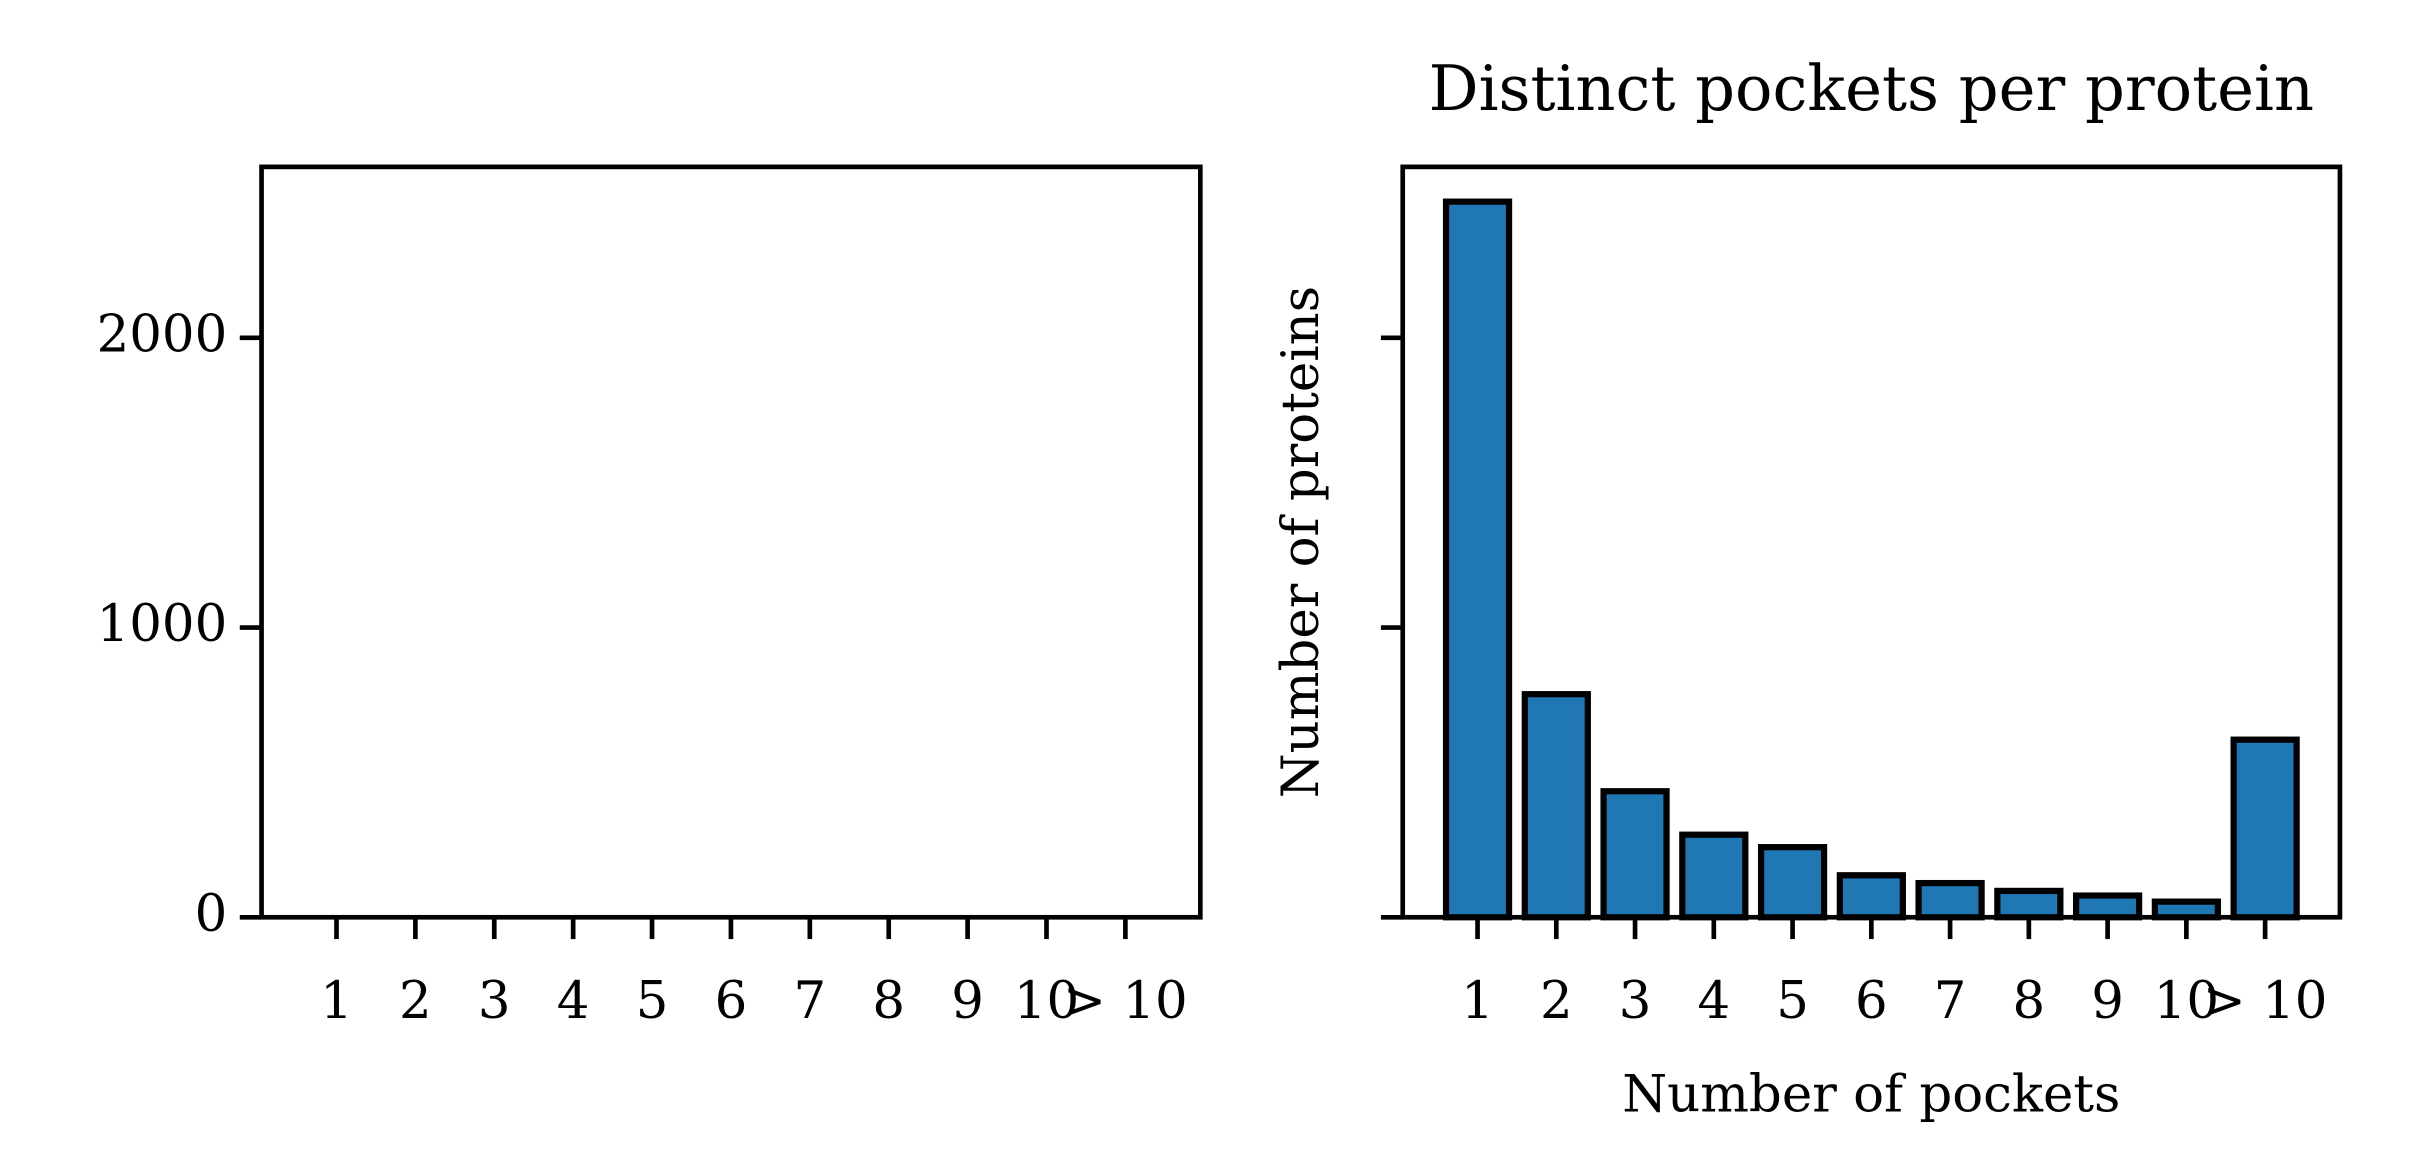  What do you see at coordinates (1301, 542) in the screenshot?
I see `y-axis-label: Number of proteins` at bounding box center [1301, 542].